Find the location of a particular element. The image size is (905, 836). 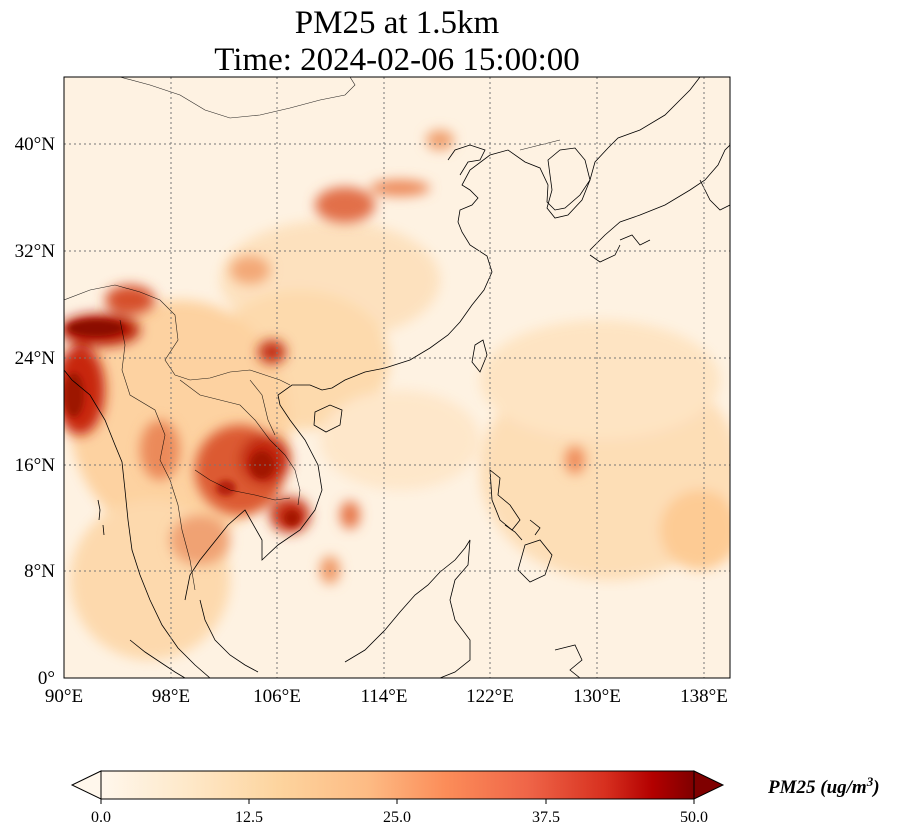

y-tick-label: 32°N is located at coordinates (35, 251).